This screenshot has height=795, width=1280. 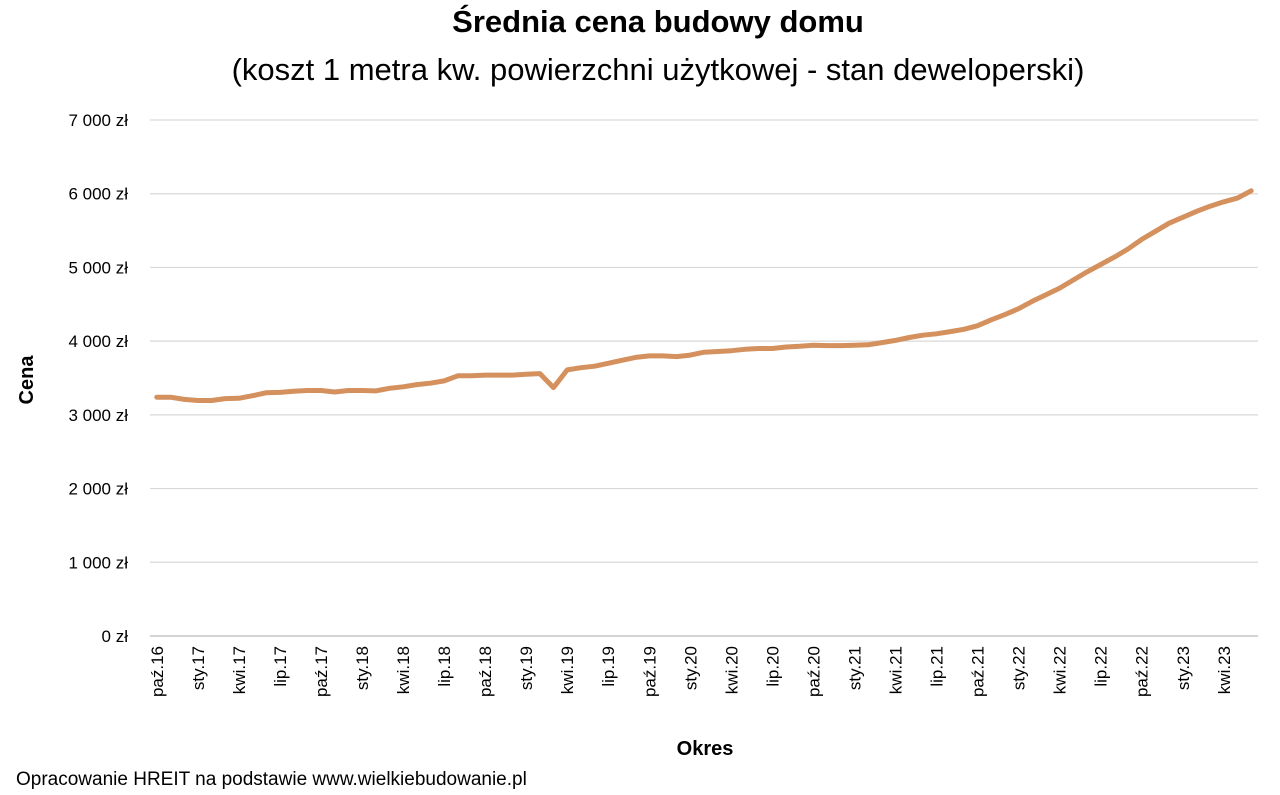 What do you see at coordinates (198, 668) in the screenshot?
I see `x-tick-label: sty.17` at bounding box center [198, 668].